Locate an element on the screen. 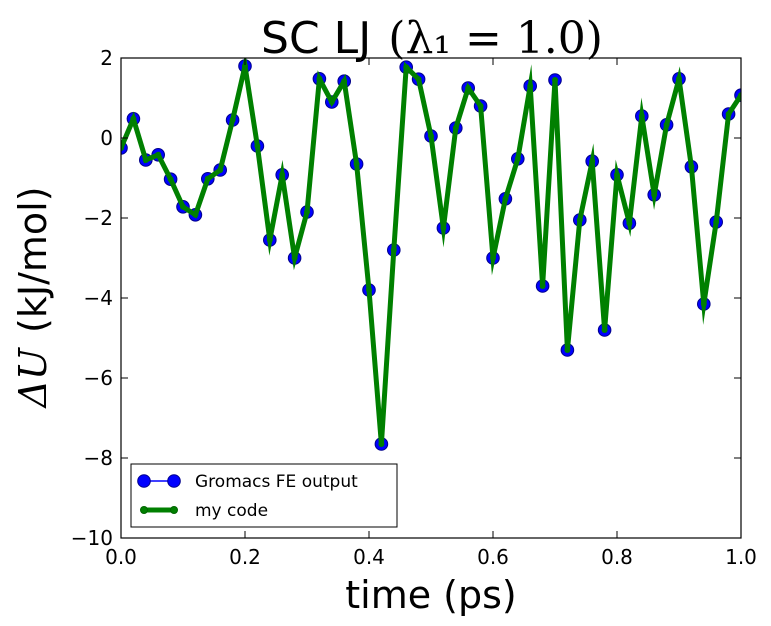  legend-mycode-label: my code is located at coordinates (231, 511).